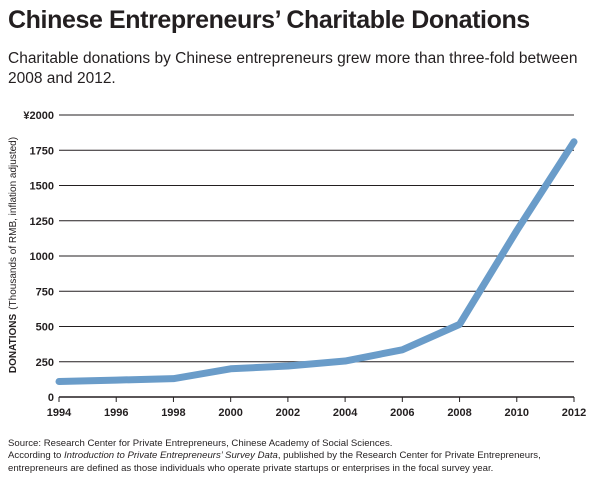  What do you see at coordinates (459, 413) in the screenshot?
I see `x-tick-label: 2008` at bounding box center [459, 413].